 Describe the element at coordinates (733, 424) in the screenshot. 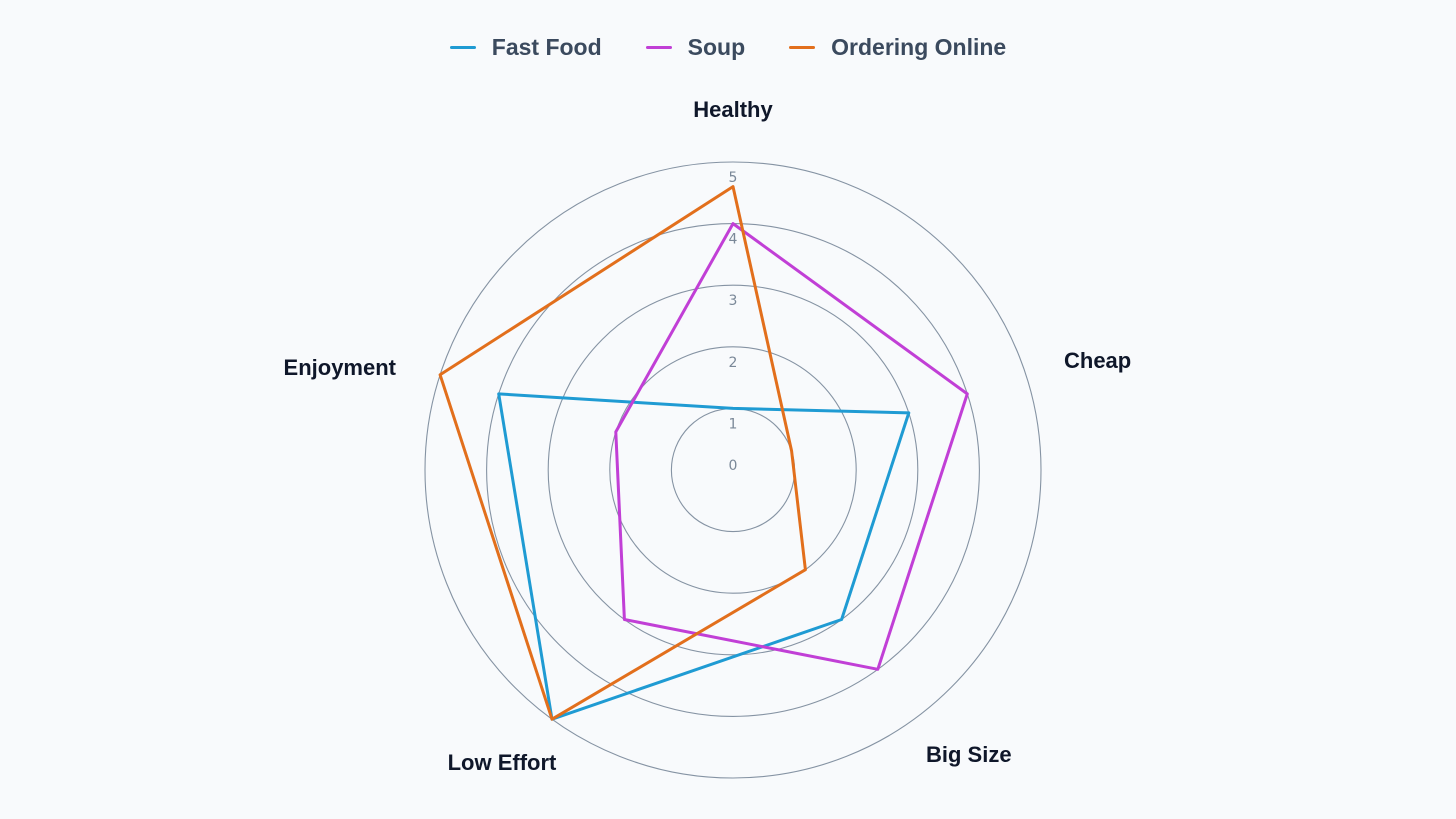

I see `tick-label-1: 1` at that location.